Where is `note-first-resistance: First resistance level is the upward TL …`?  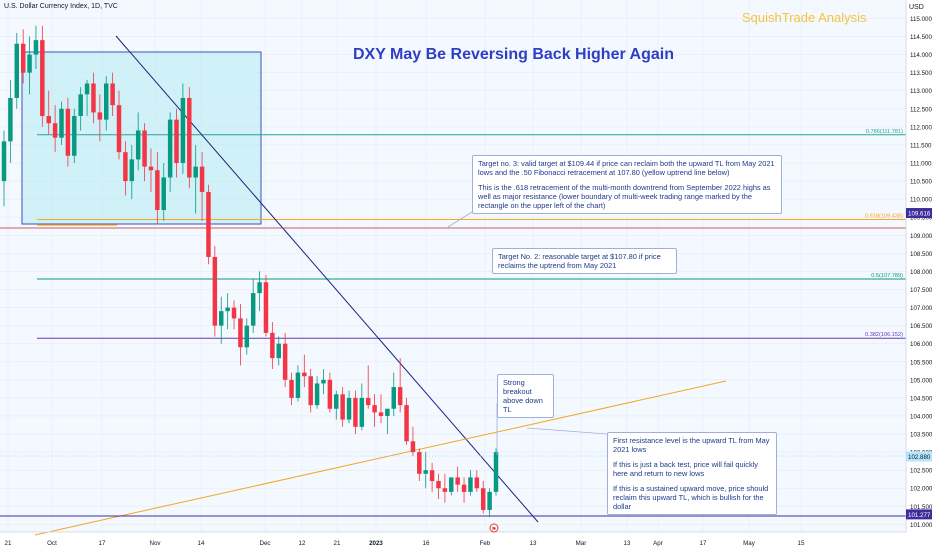
note-first-resistance: First resistance level is the upward TL … is located at coordinates (692, 473).